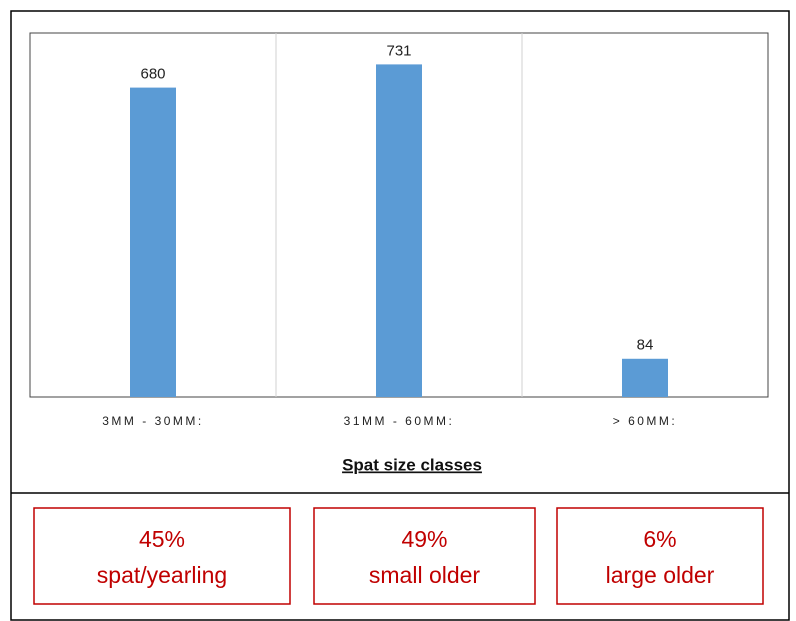  What do you see at coordinates (152, 74) in the screenshot?
I see `data-label: 680` at bounding box center [152, 74].